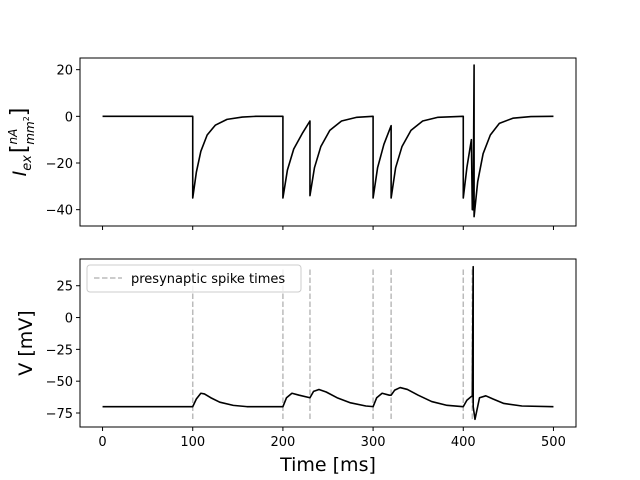  I want to click on xtick-label-300: 300, so click(373, 442).